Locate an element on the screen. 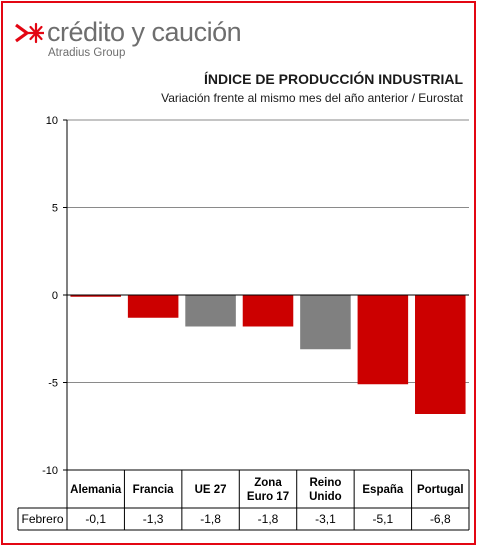 The height and width of the screenshot is (549, 481). logo-arrow-icon is located at coordinates (29, 33).